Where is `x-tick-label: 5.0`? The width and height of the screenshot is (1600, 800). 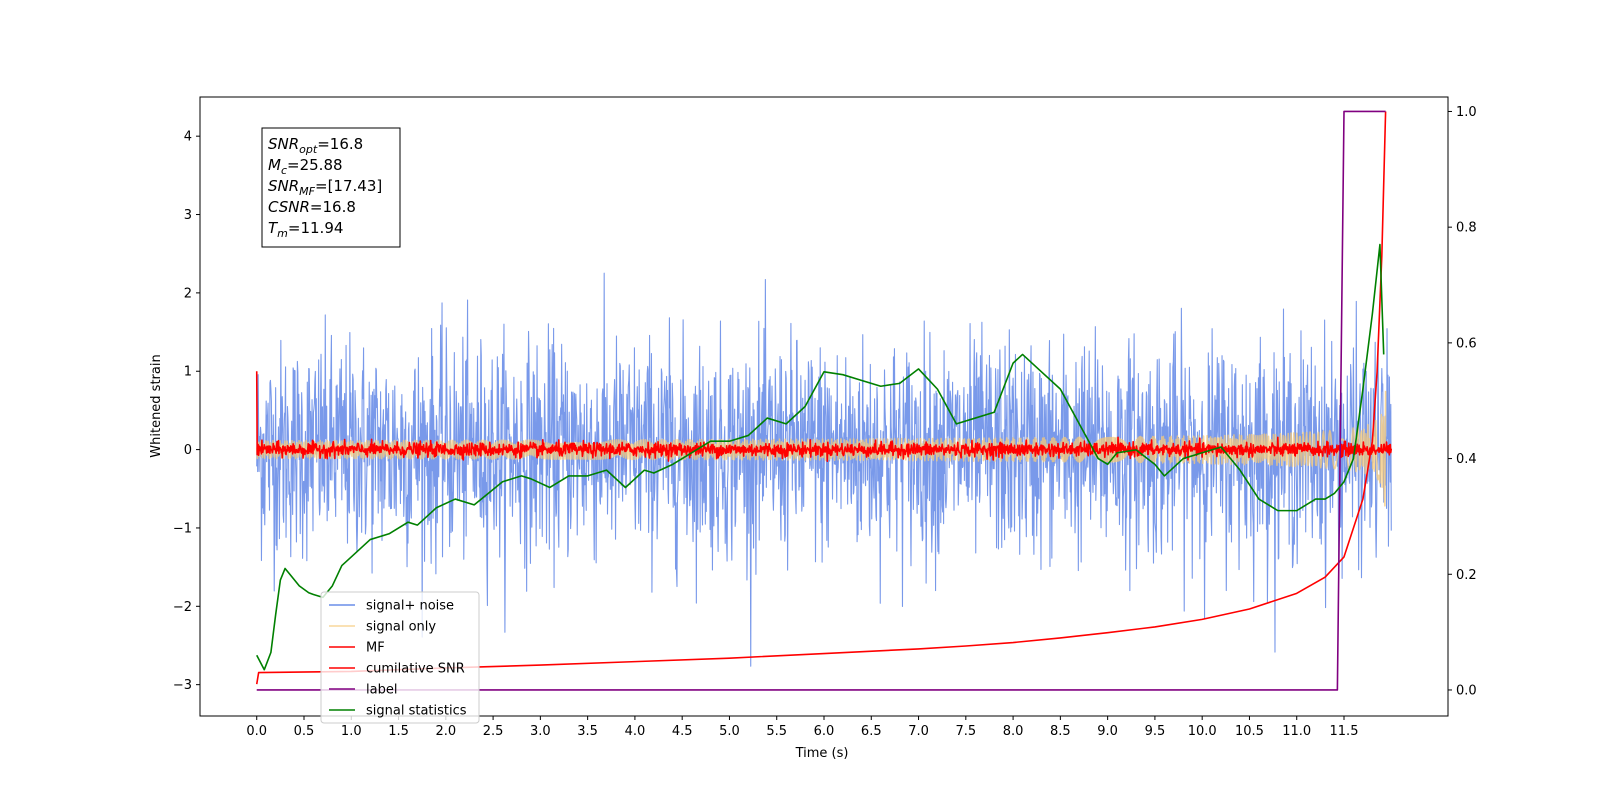 x-tick-label: 5.0 is located at coordinates (729, 731).